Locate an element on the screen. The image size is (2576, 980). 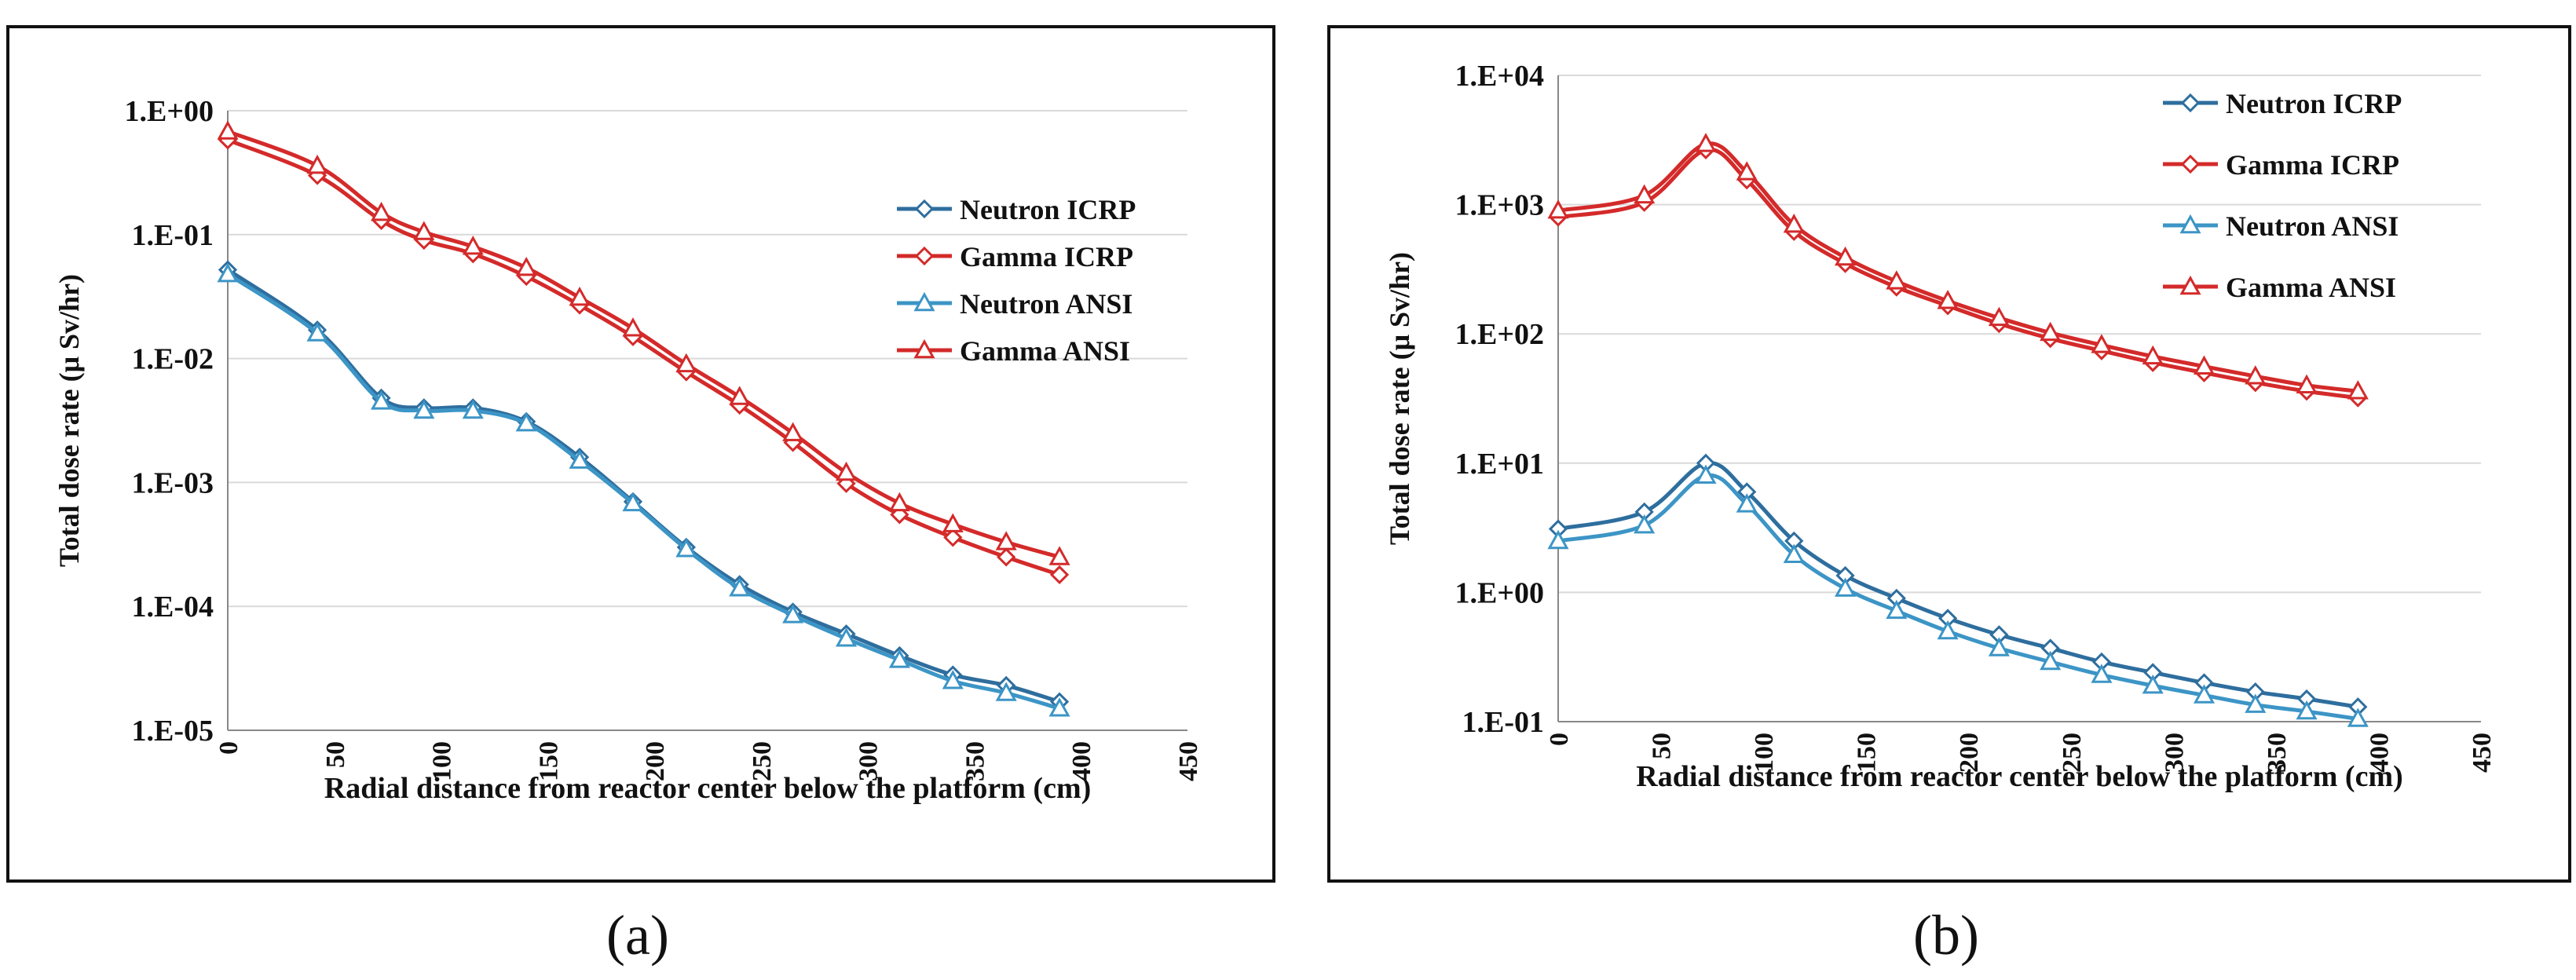
y-tick-label: 1.E+03 is located at coordinates (1500, 205).